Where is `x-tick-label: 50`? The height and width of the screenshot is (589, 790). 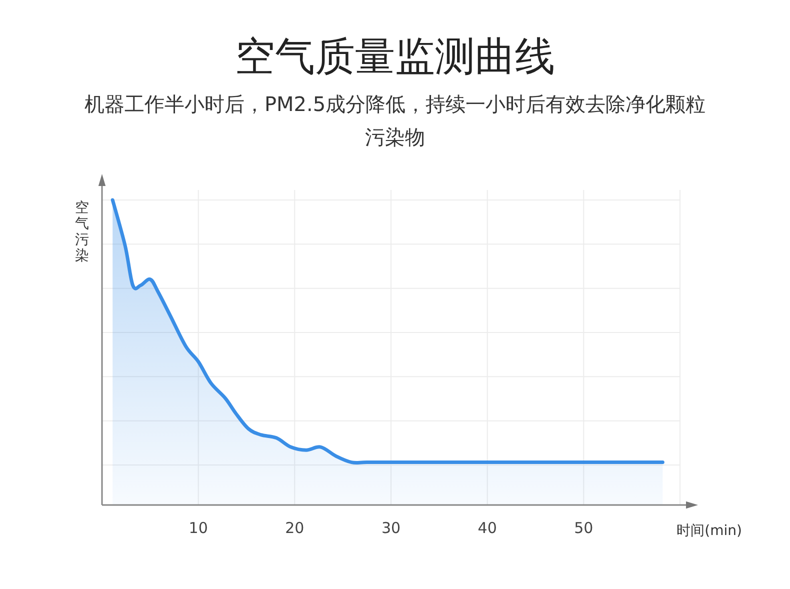 x-tick-label: 50 is located at coordinates (584, 528).